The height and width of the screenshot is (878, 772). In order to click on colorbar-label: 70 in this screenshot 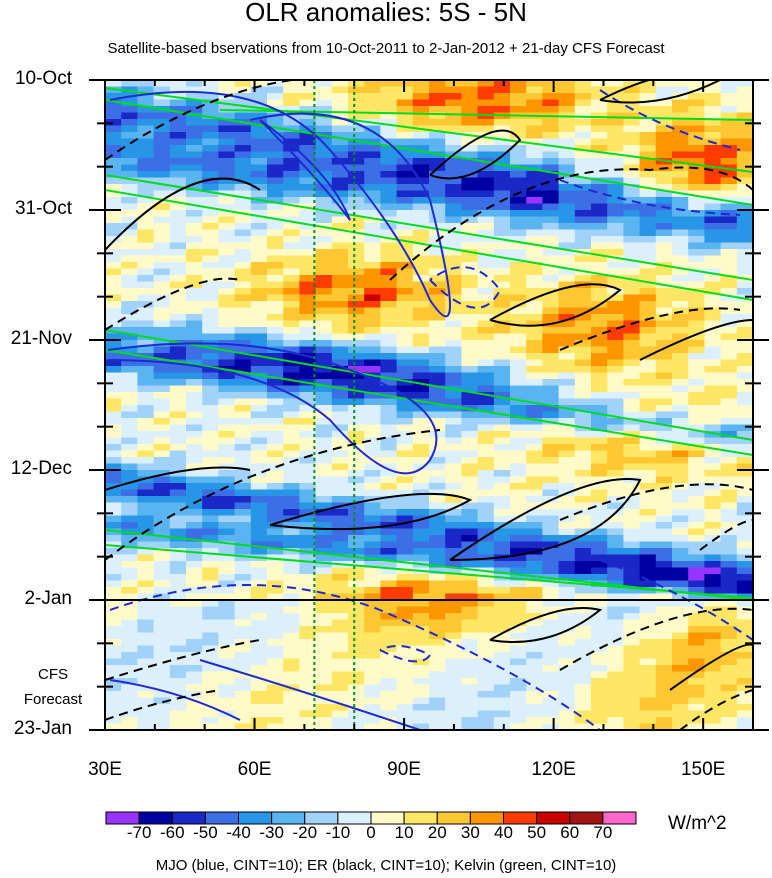, I will do `click(603, 832)`.